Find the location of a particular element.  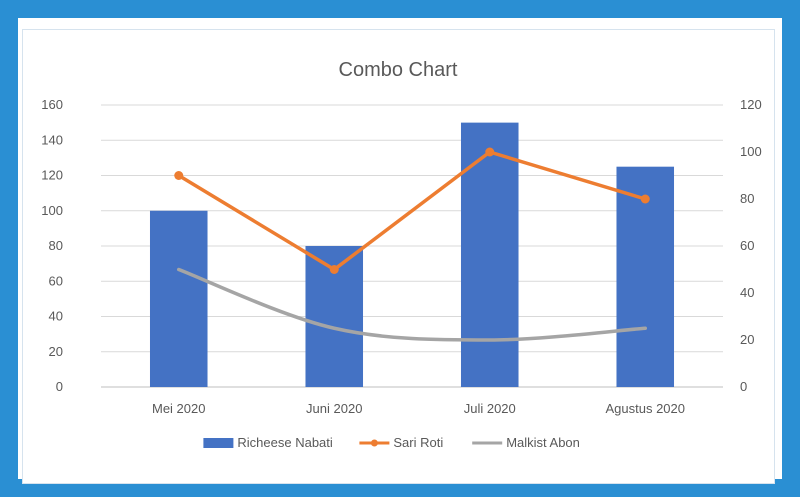

legend-label: Sari Roti is located at coordinates (418, 442).